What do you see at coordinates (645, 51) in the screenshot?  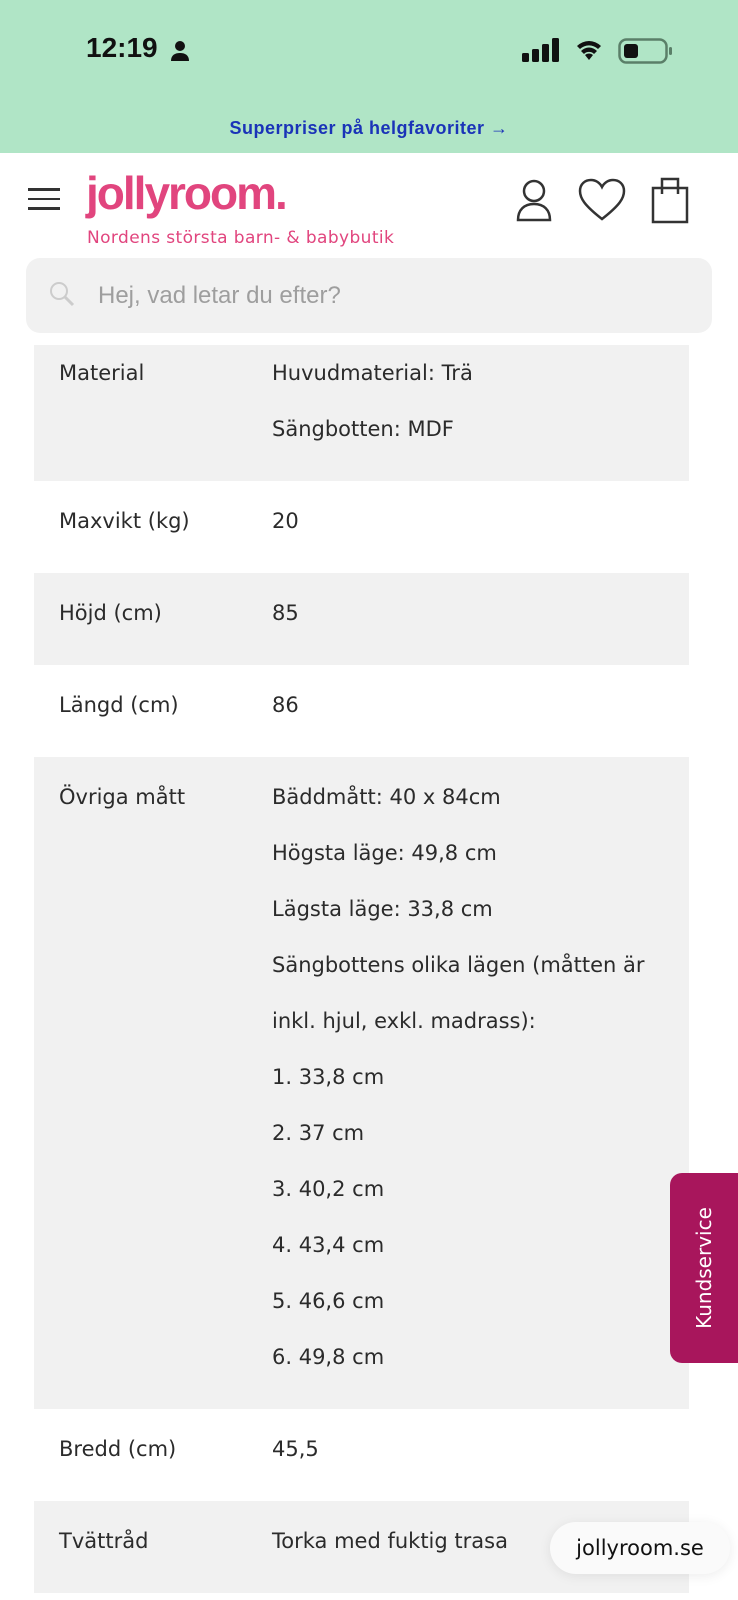 I see `battery-icon` at bounding box center [645, 51].